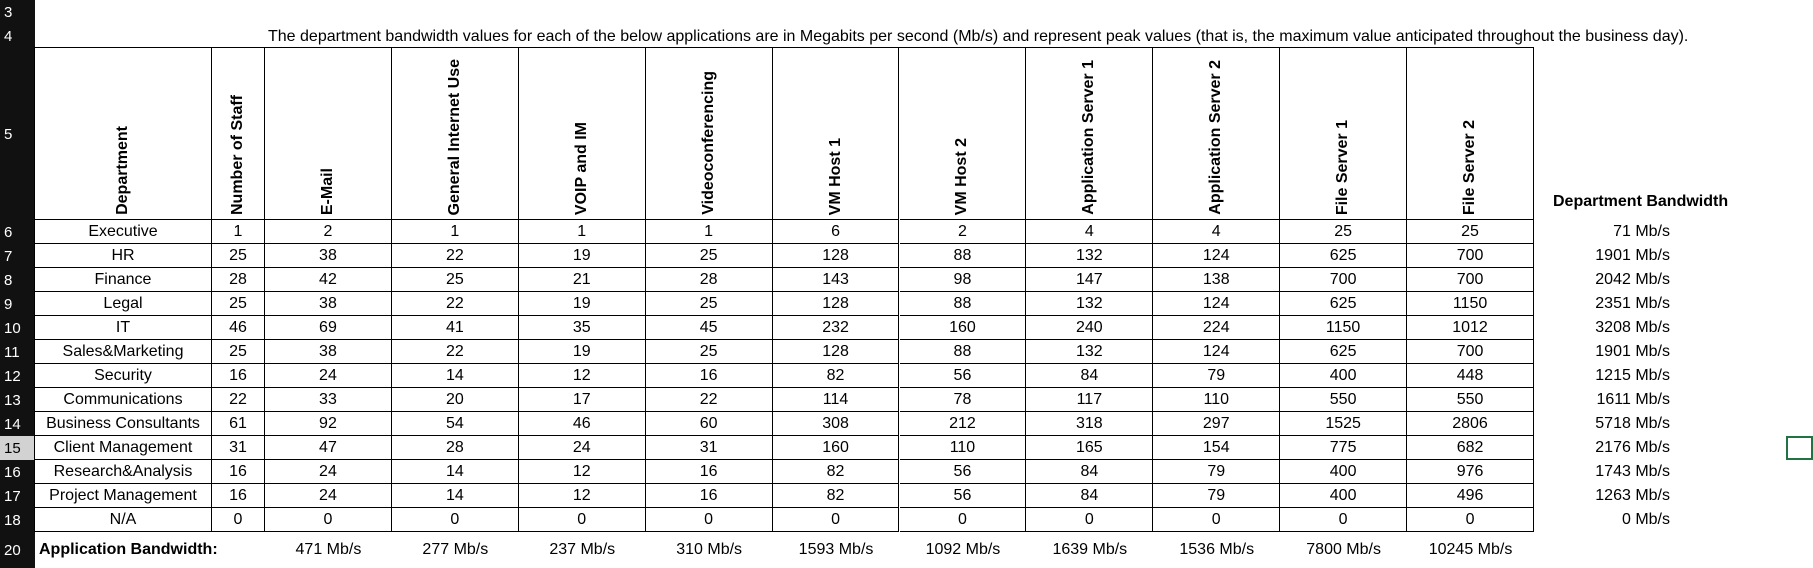  What do you see at coordinates (1632, 327) in the screenshot?
I see `department-bandwidth: 3208 Mb/s` at bounding box center [1632, 327].